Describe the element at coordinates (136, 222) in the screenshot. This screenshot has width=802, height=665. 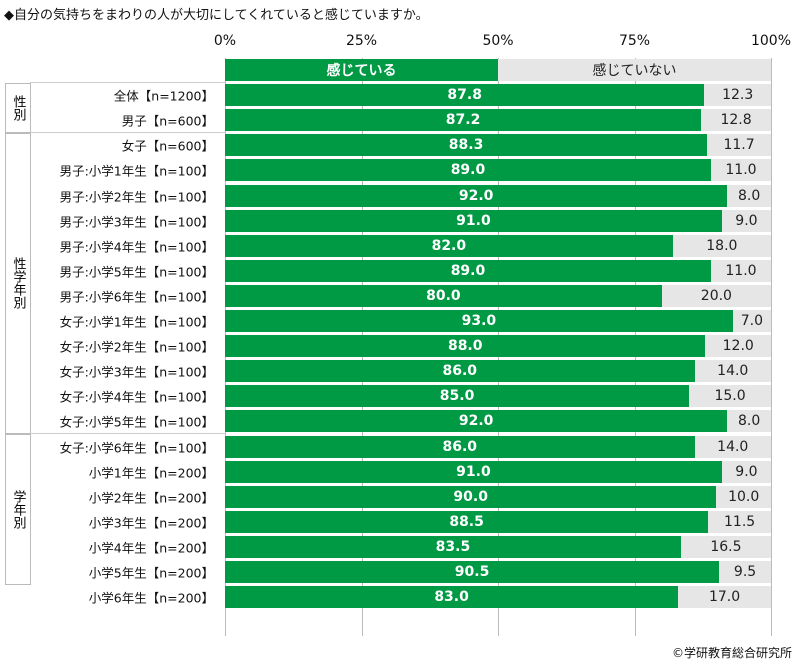
I see `category-label: 男子:小学3年生【n=100】` at that location.